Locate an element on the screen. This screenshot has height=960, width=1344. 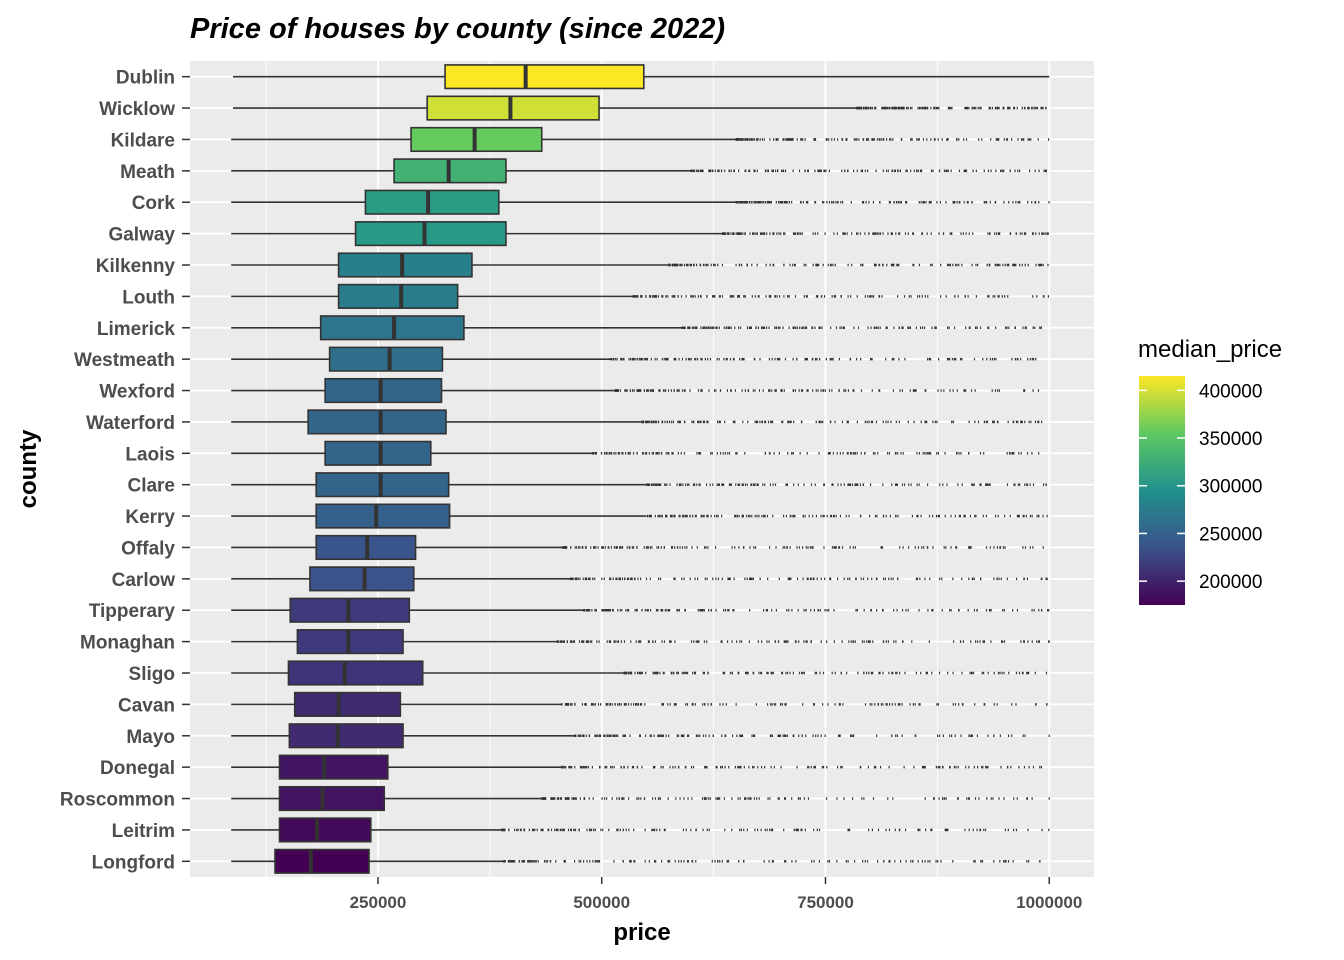
box-iqr is located at coordinates (346, 736).